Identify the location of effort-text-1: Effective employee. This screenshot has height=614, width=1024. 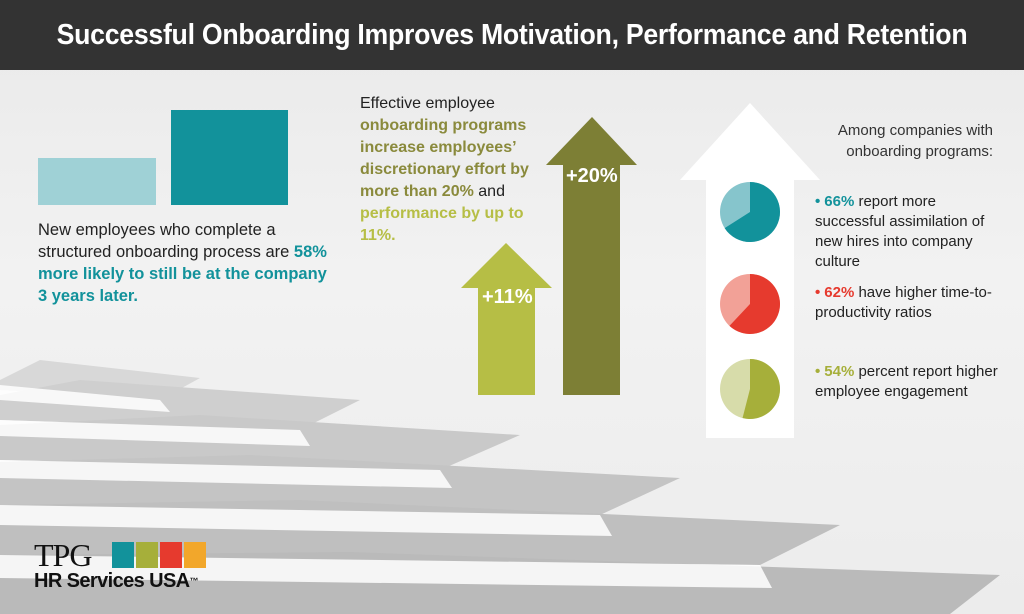
(427, 103).